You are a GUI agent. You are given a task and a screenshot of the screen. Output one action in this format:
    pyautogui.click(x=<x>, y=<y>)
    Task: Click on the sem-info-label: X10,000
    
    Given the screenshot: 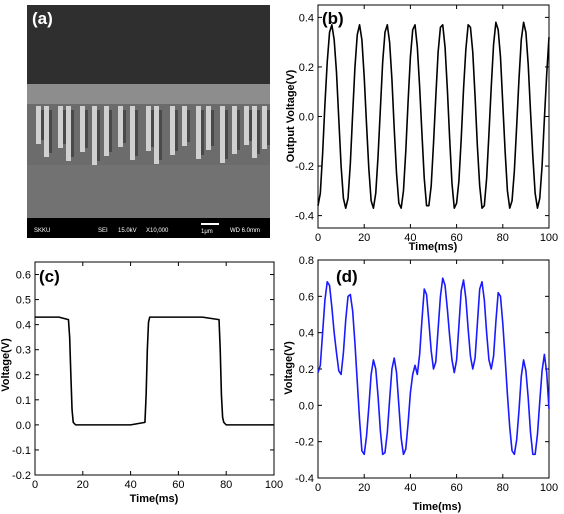 What is the action you would take?
    pyautogui.click(x=157, y=231)
    